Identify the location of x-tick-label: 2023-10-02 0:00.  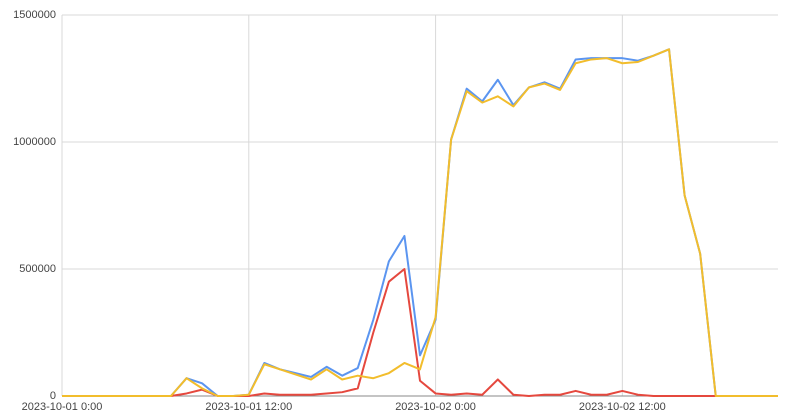
(435, 407).